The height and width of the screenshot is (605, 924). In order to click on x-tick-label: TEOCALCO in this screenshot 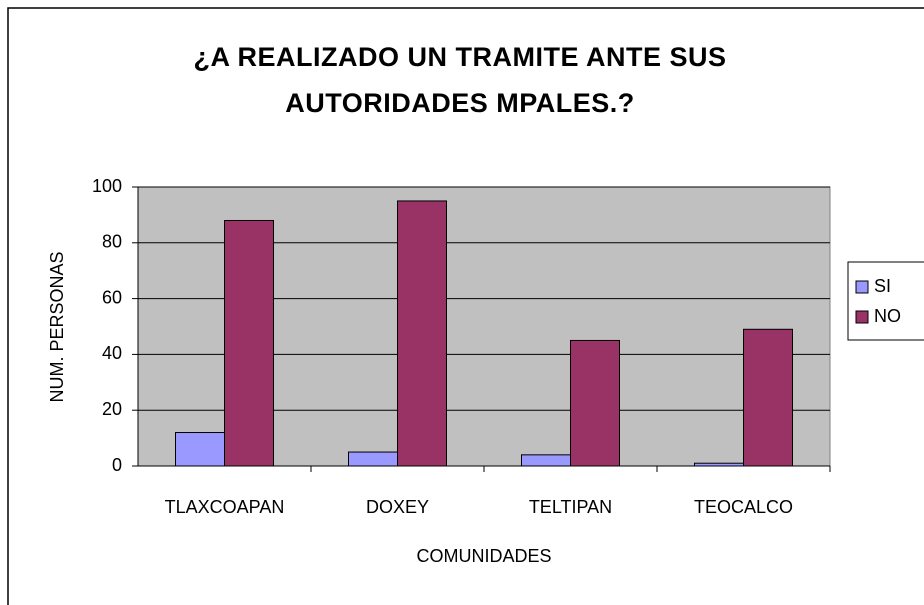, I will do `click(743, 507)`.